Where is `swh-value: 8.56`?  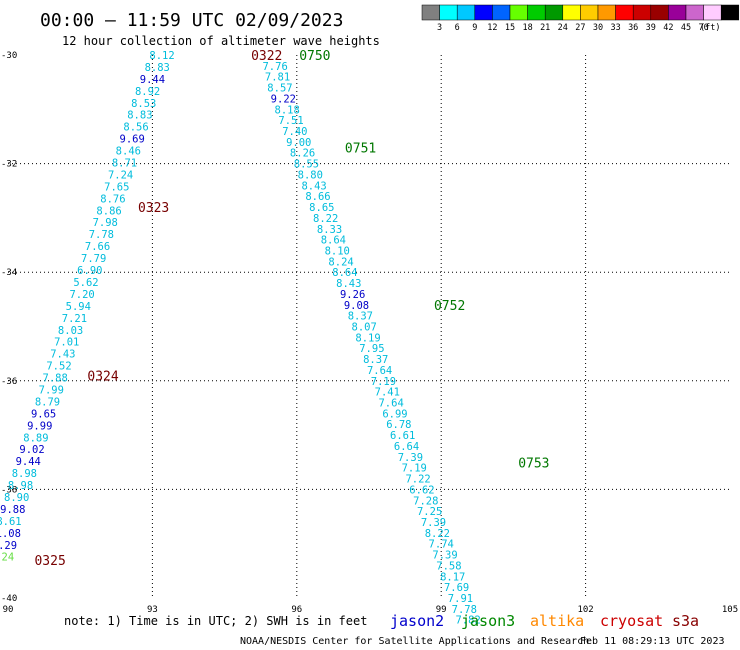
swh-value: 8.56 is located at coordinates (135, 128).